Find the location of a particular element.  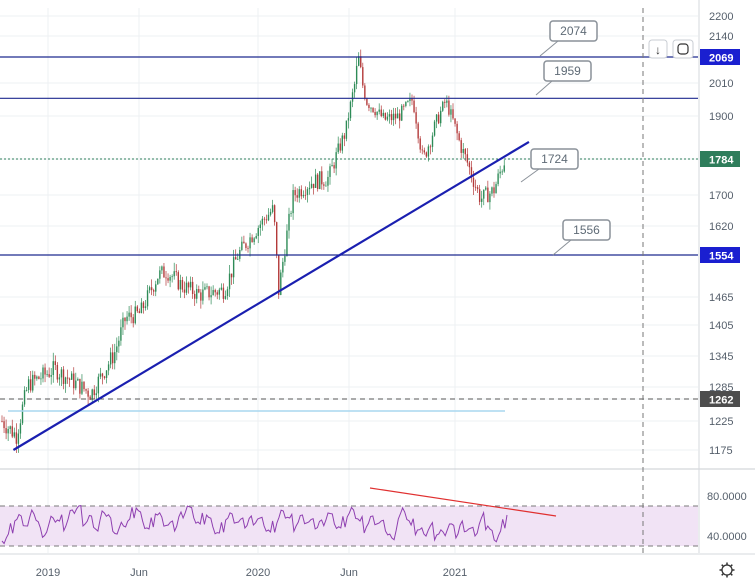

refresh-icon is located at coordinates (683, 49).